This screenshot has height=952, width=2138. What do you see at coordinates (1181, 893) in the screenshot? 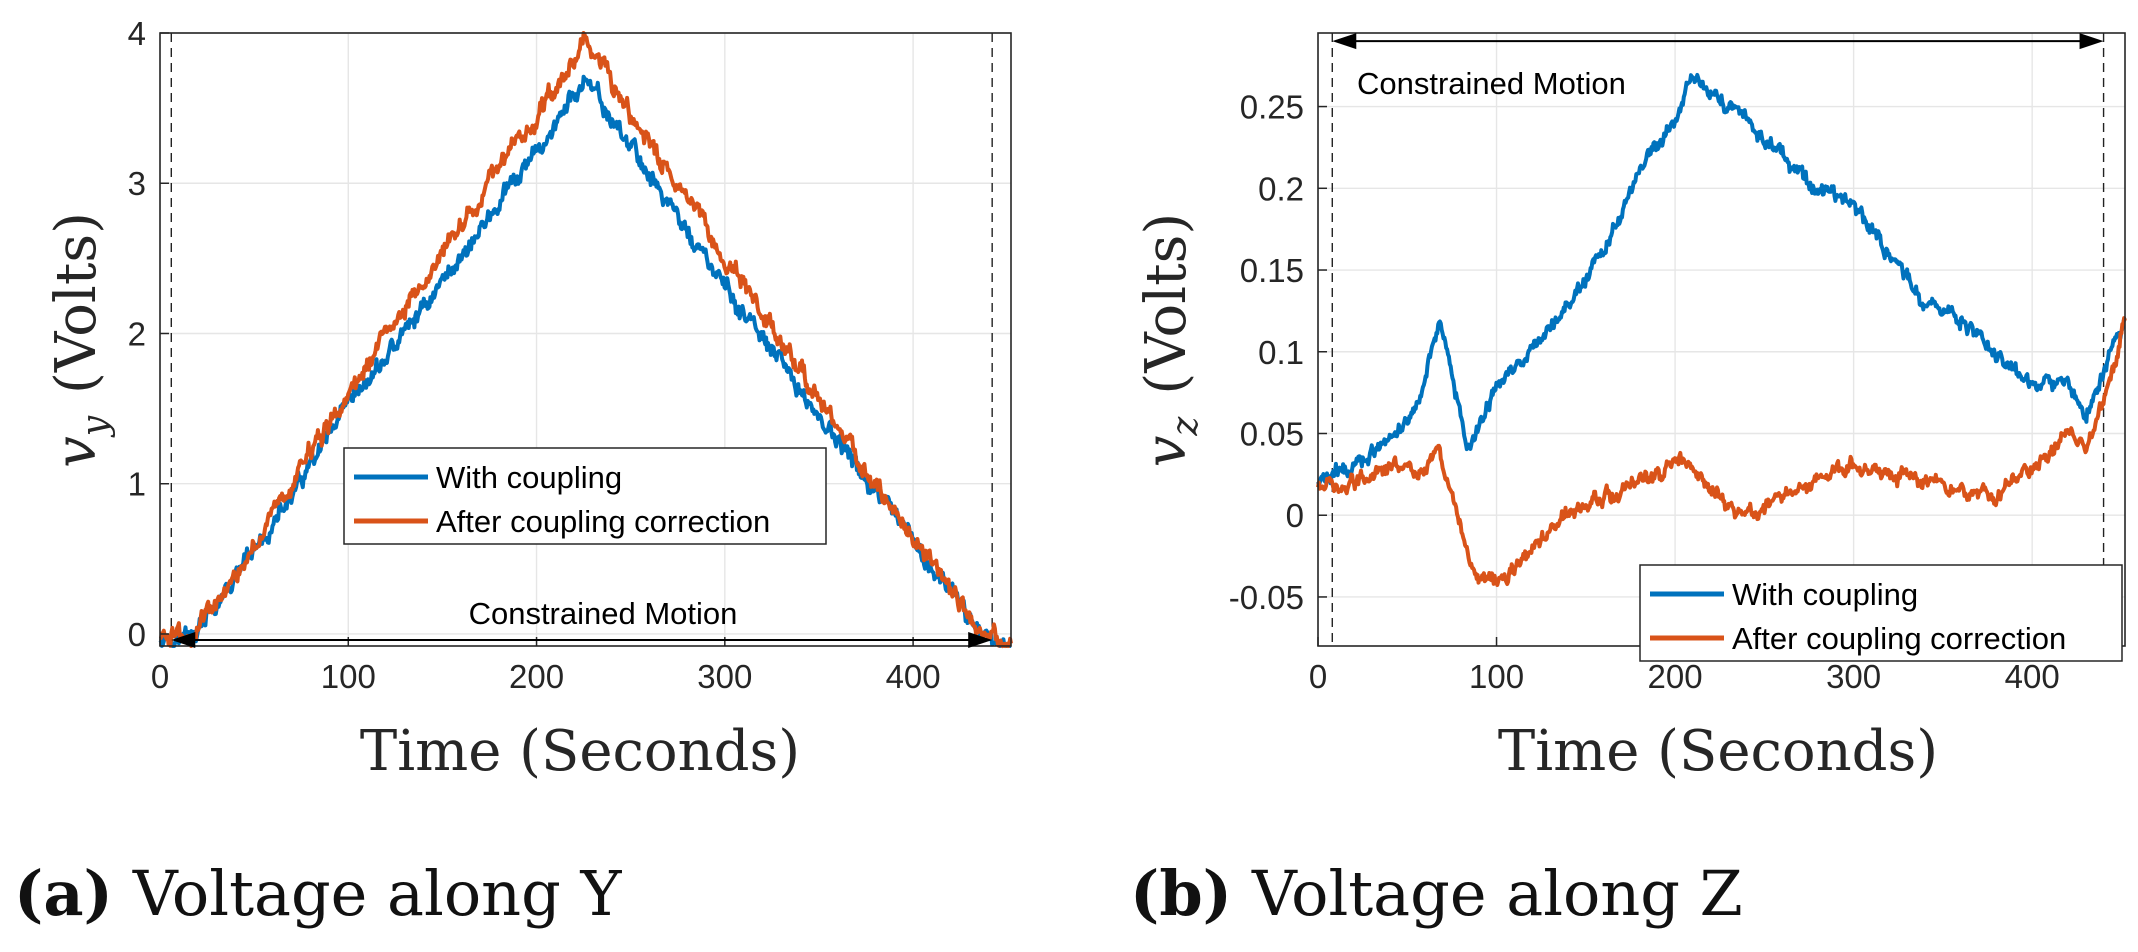
I see `caption-label-b: (b)` at bounding box center [1181, 893].